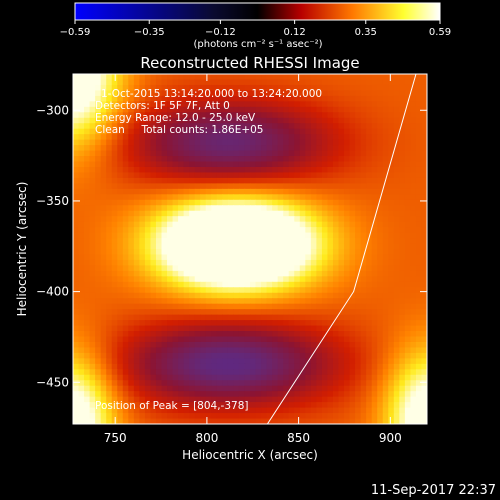 The height and width of the screenshot is (500, 500). Describe the element at coordinates (52, 110) in the screenshot. I see `y-tick-label: −300` at that location.